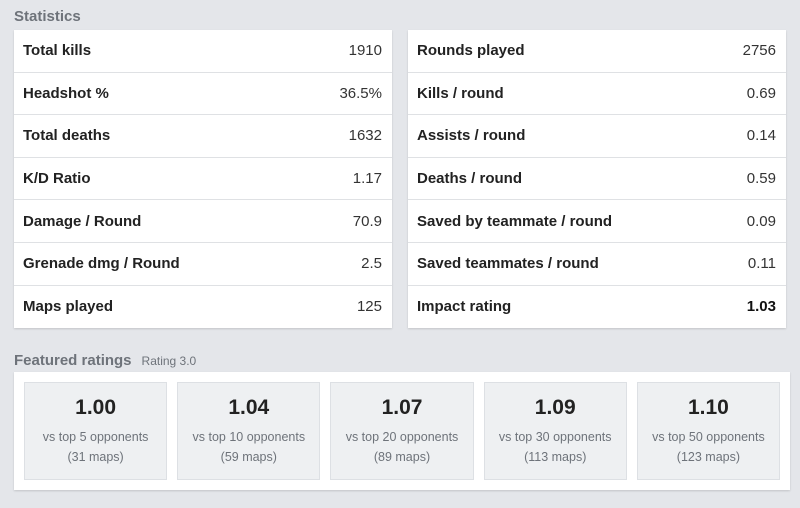 Image resolution: width=800 pixels, height=508 pixels. Describe the element at coordinates (249, 407) in the screenshot. I see `rating-value: 1.04` at that location.